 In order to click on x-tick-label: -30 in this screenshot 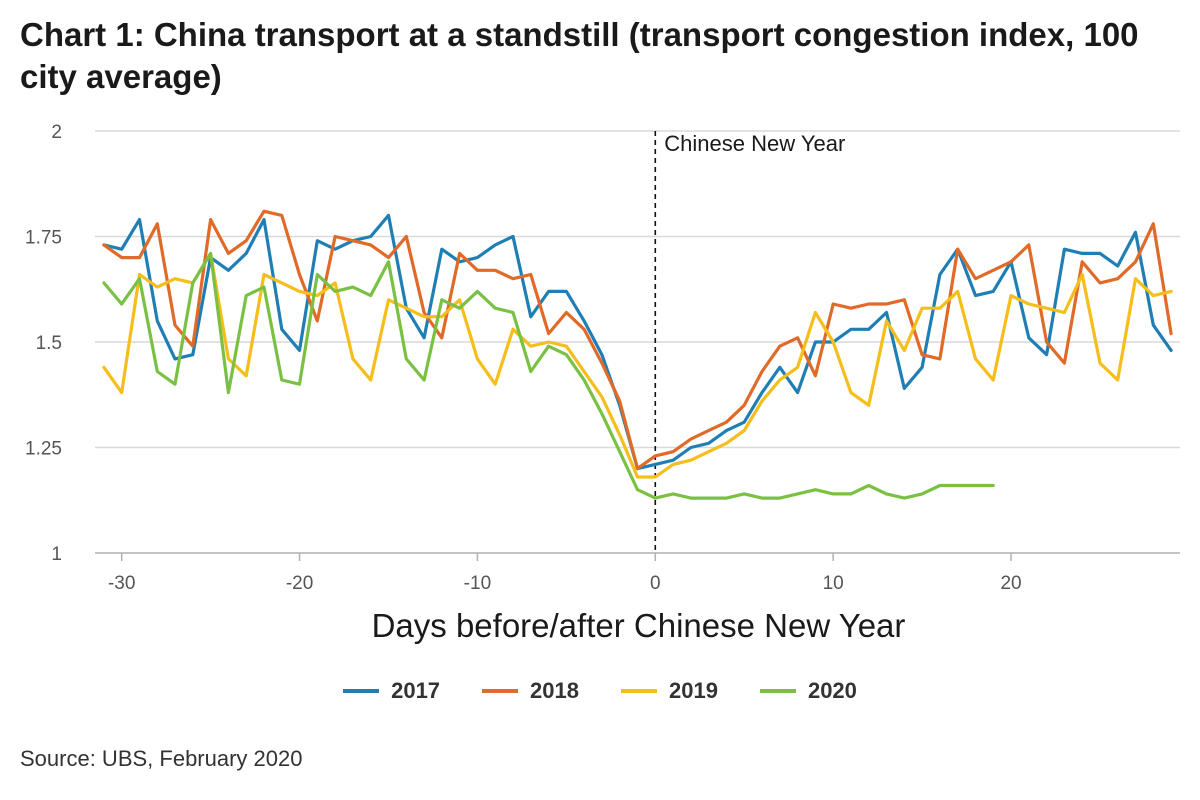, I will do `click(121, 583)`.